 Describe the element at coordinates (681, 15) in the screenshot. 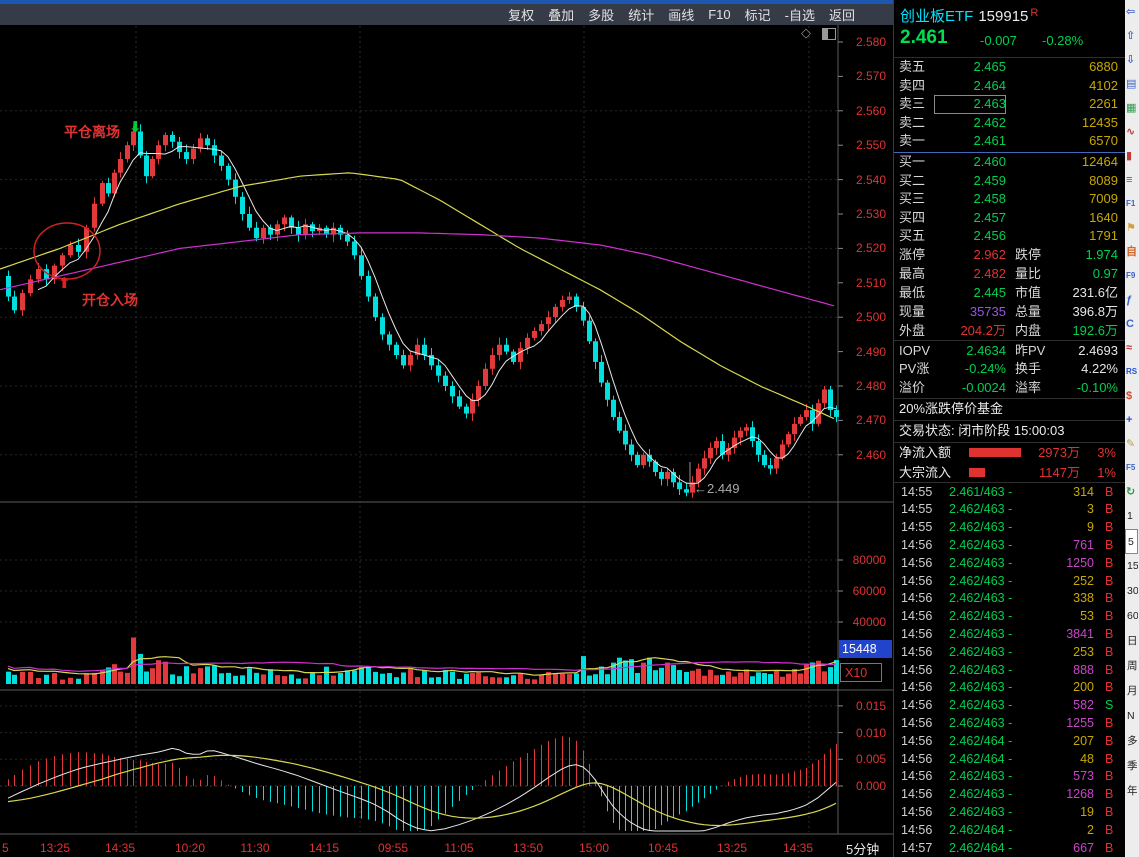

I see `menu-item-画线: 画线` at that location.